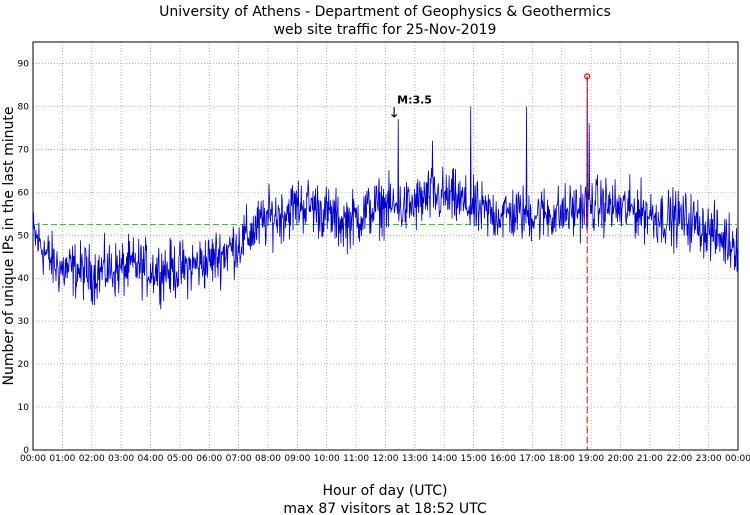  What do you see at coordinates (415, 459) in the screenshot?
I see `x-tick-label: 13:00` at bounding box center [415, 459].